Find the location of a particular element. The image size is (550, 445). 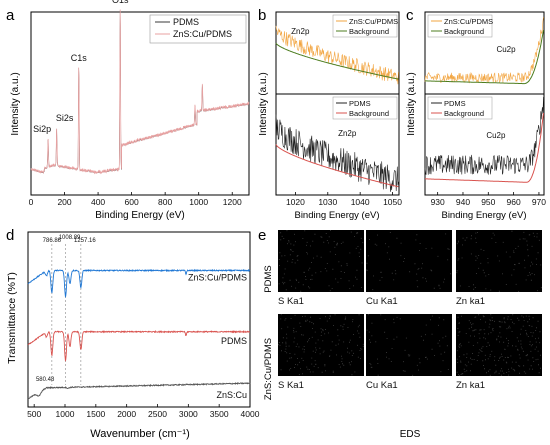

legend-label-1: ZnS:Cu/PDMS is located at coordinates (202, 34).